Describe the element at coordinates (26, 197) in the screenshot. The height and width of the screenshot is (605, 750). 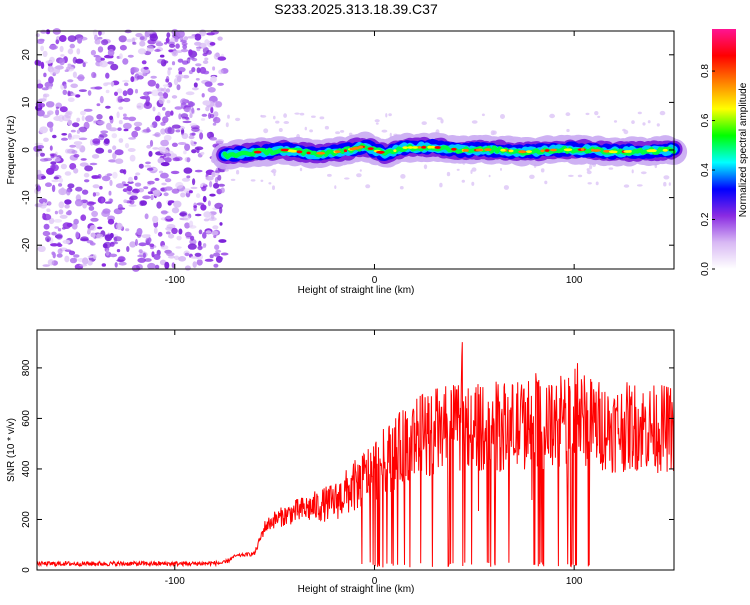
I see `spectrogram-y-tick-label: -10` at that location.